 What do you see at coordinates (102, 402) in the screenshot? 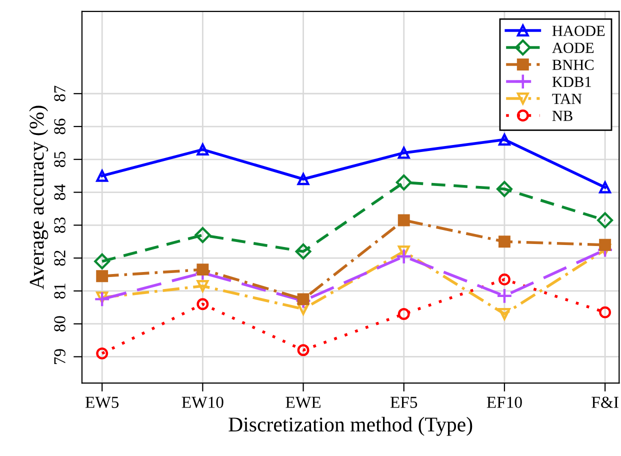
I see `x-tick-label: EW5` at bounding box center [102, 402].